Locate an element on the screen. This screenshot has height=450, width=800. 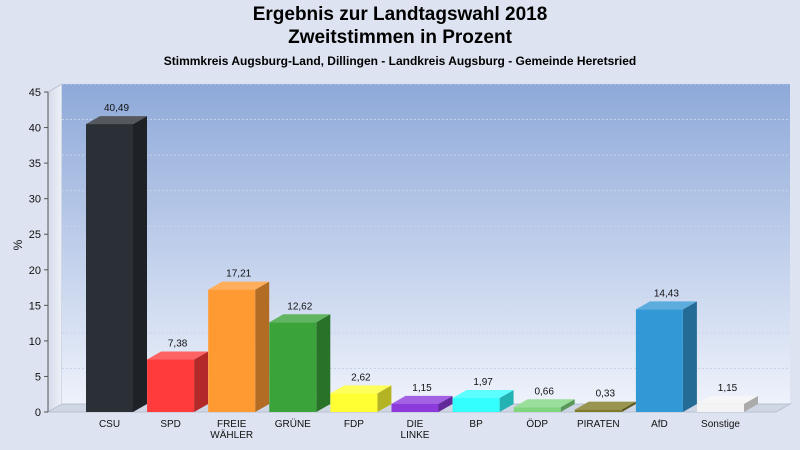
y-tick-label: 35 is located at coordinates (35, 164).